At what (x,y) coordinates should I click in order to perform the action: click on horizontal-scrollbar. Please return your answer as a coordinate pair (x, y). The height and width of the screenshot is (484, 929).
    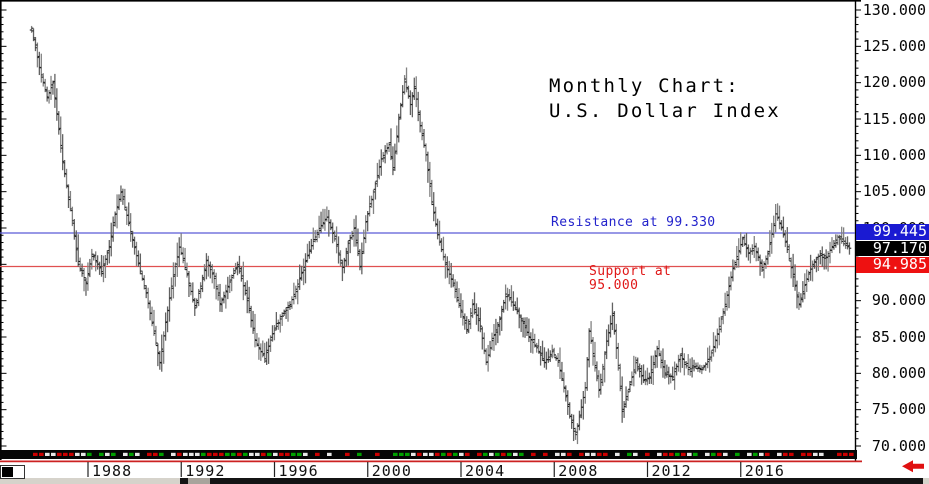
    Looking at the image, I should click on (464, 481).